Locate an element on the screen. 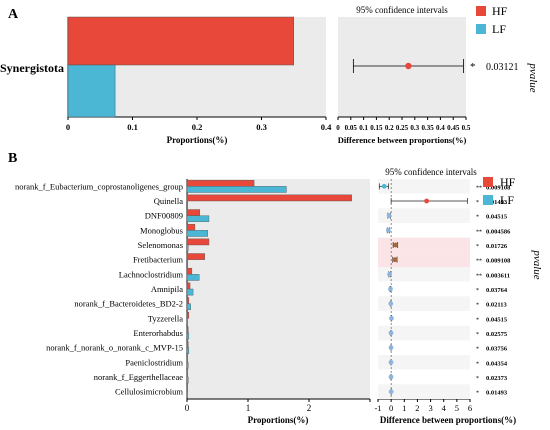  panel-b-category-label: norank_f_norank_o_norank_c_MVP-15 is located at coordinates (114, 348).